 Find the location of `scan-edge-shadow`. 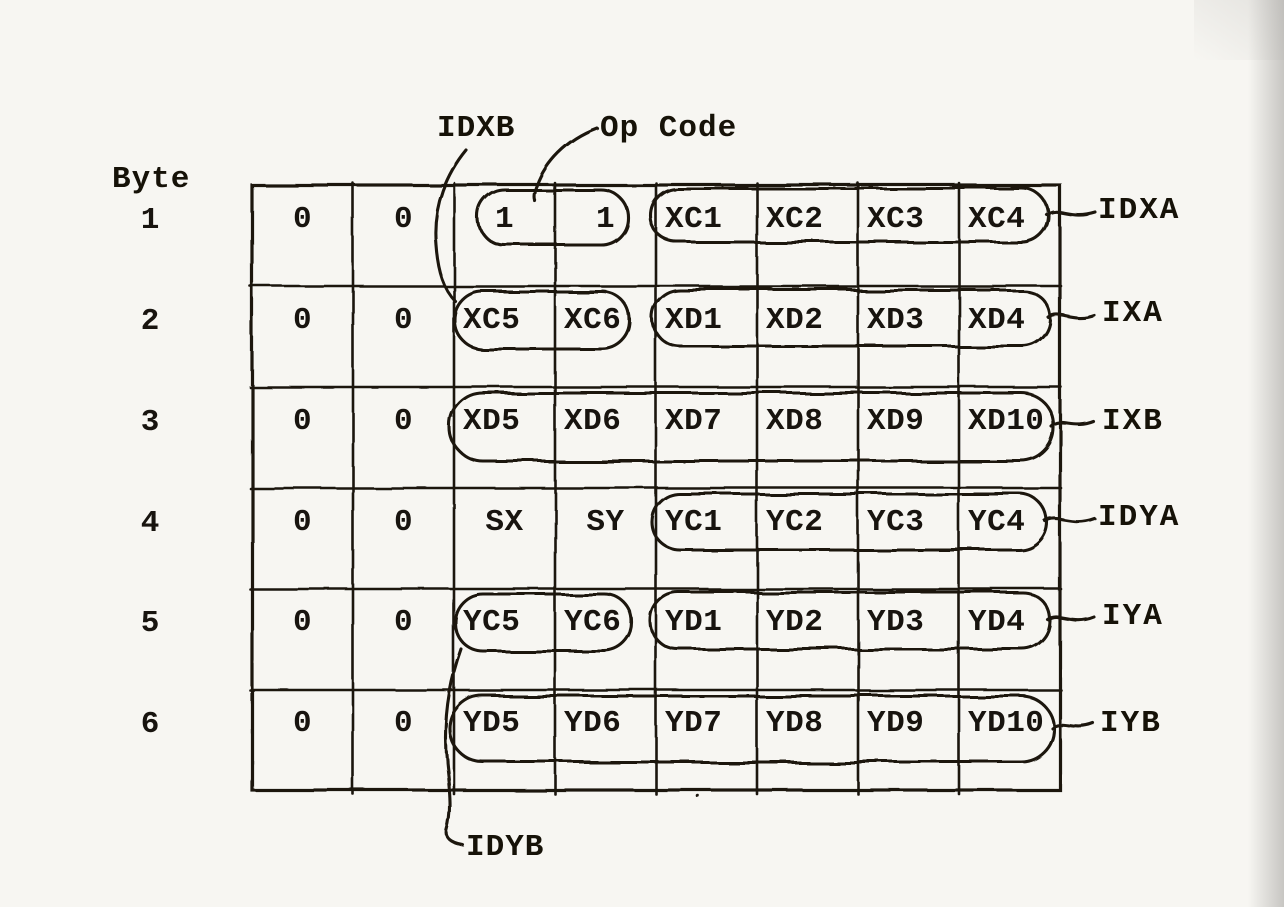

scan-edge-shadow is located at coordinates (1266, 453).